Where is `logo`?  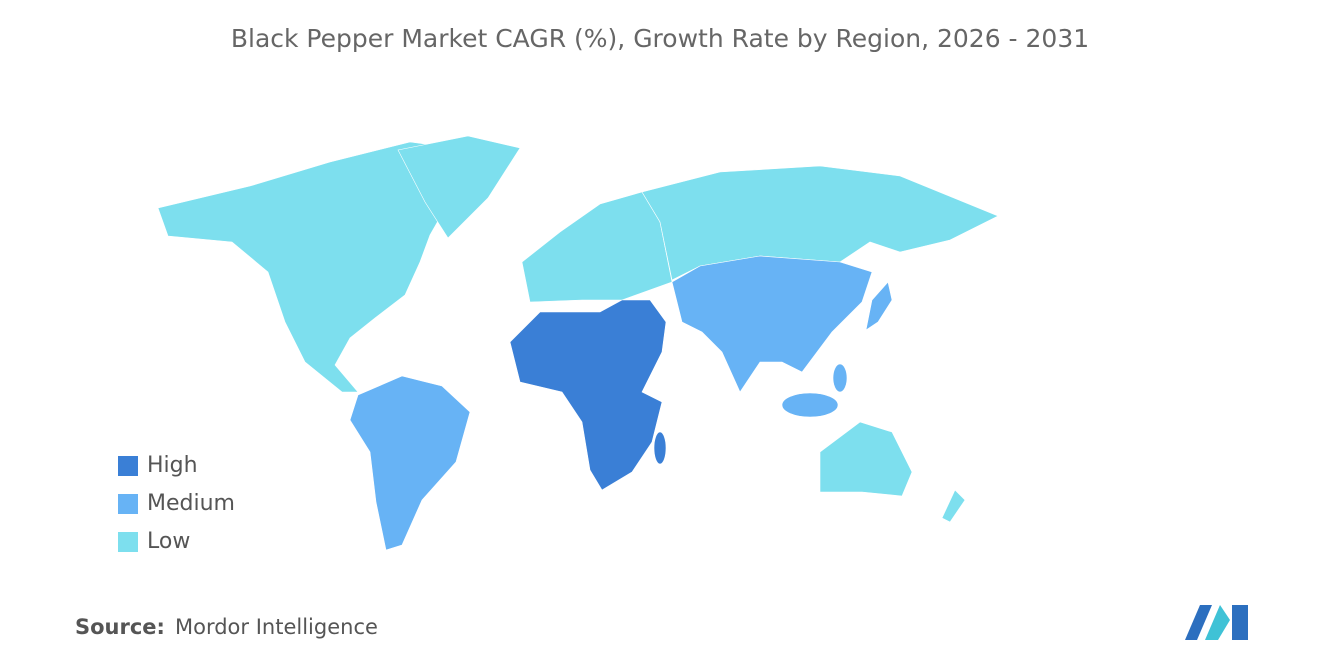 logo is located at coordinates (1216, 622).